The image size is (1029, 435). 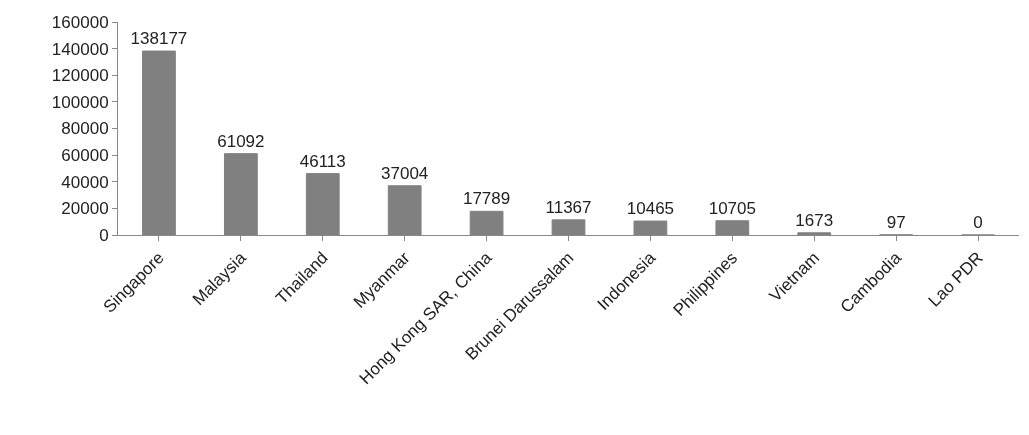 I want to click on data-label: 17789, so click(x=486, y=199).